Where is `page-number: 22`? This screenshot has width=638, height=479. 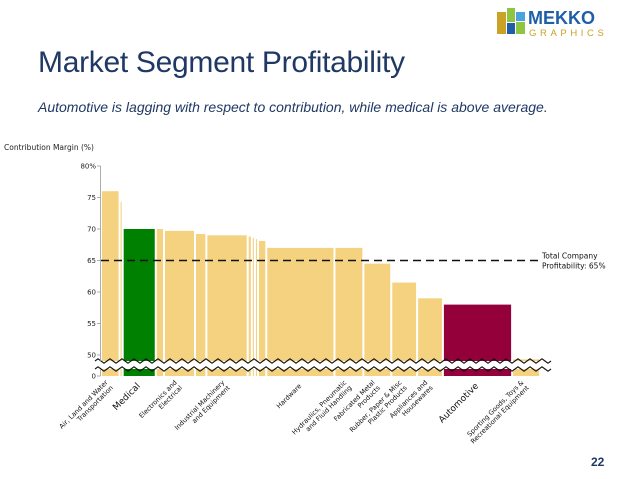
page-number: 22 is located at coordinates (598, 462).